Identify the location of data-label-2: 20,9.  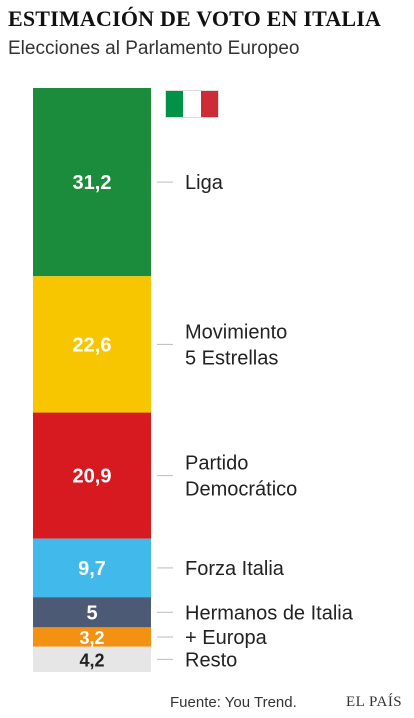
(92, 477).